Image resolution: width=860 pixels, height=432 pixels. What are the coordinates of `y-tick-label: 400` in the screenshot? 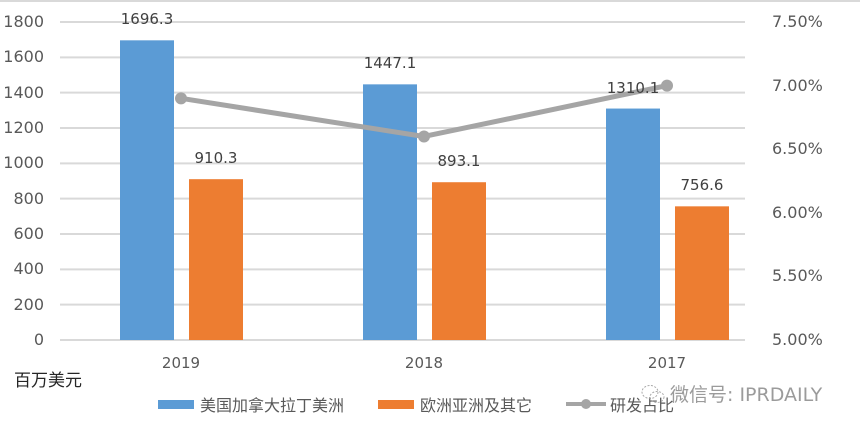 It's located at (28, 269).